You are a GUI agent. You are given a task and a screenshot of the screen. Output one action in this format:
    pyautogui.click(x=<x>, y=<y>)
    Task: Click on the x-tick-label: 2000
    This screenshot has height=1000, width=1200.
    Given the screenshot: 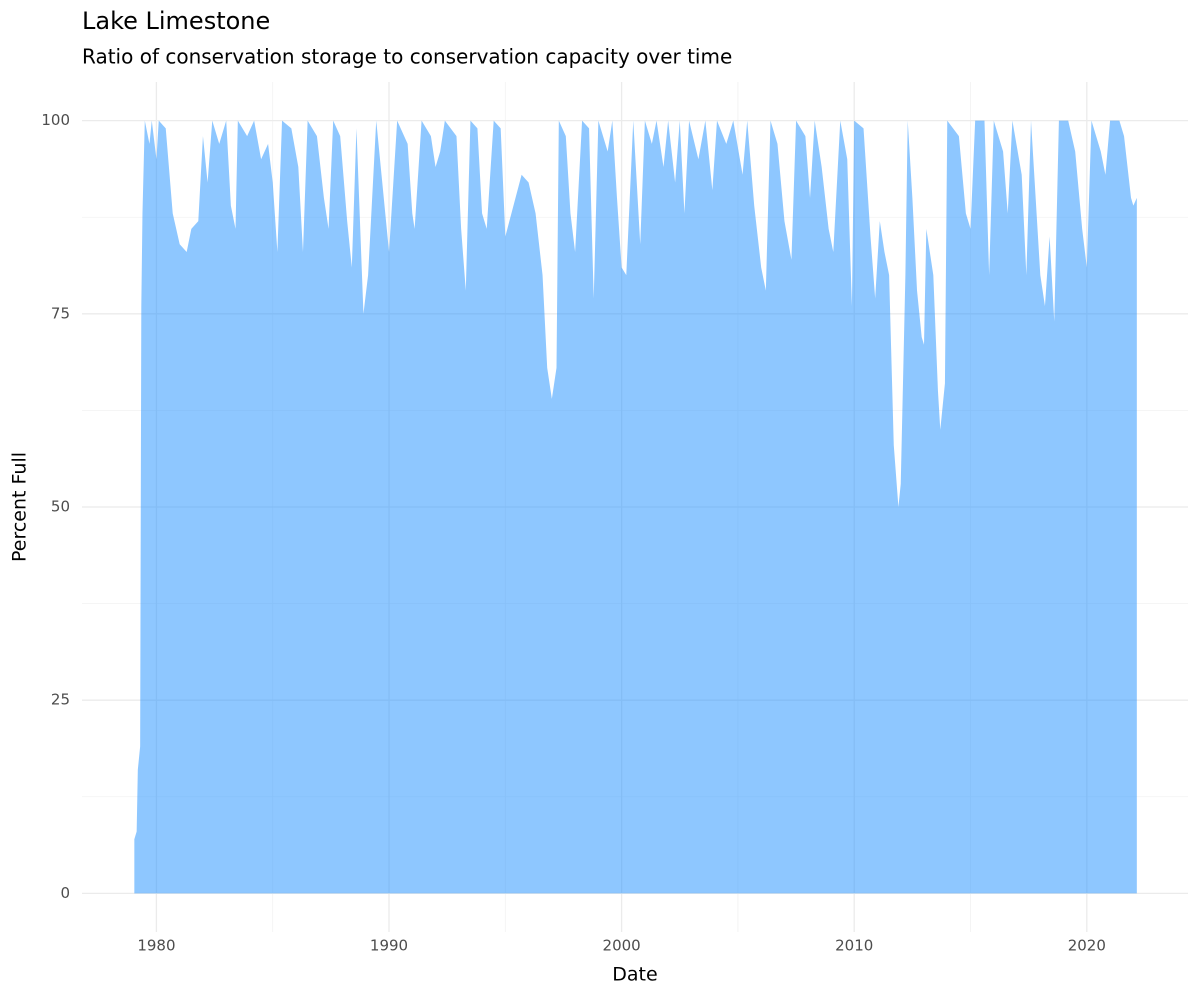 What is the action you would take?
    pyautogui.click(x=622, y=946)
    